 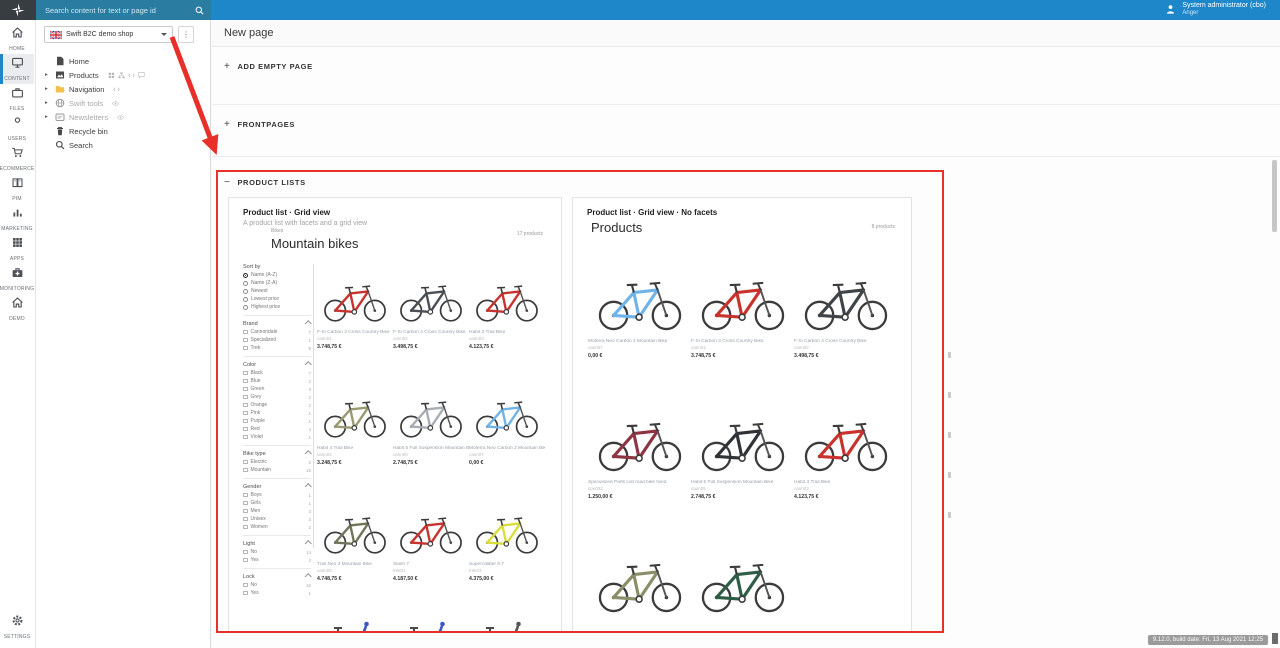 I want to click on pinwheel-logo-icon, so click(x=18, y=10).